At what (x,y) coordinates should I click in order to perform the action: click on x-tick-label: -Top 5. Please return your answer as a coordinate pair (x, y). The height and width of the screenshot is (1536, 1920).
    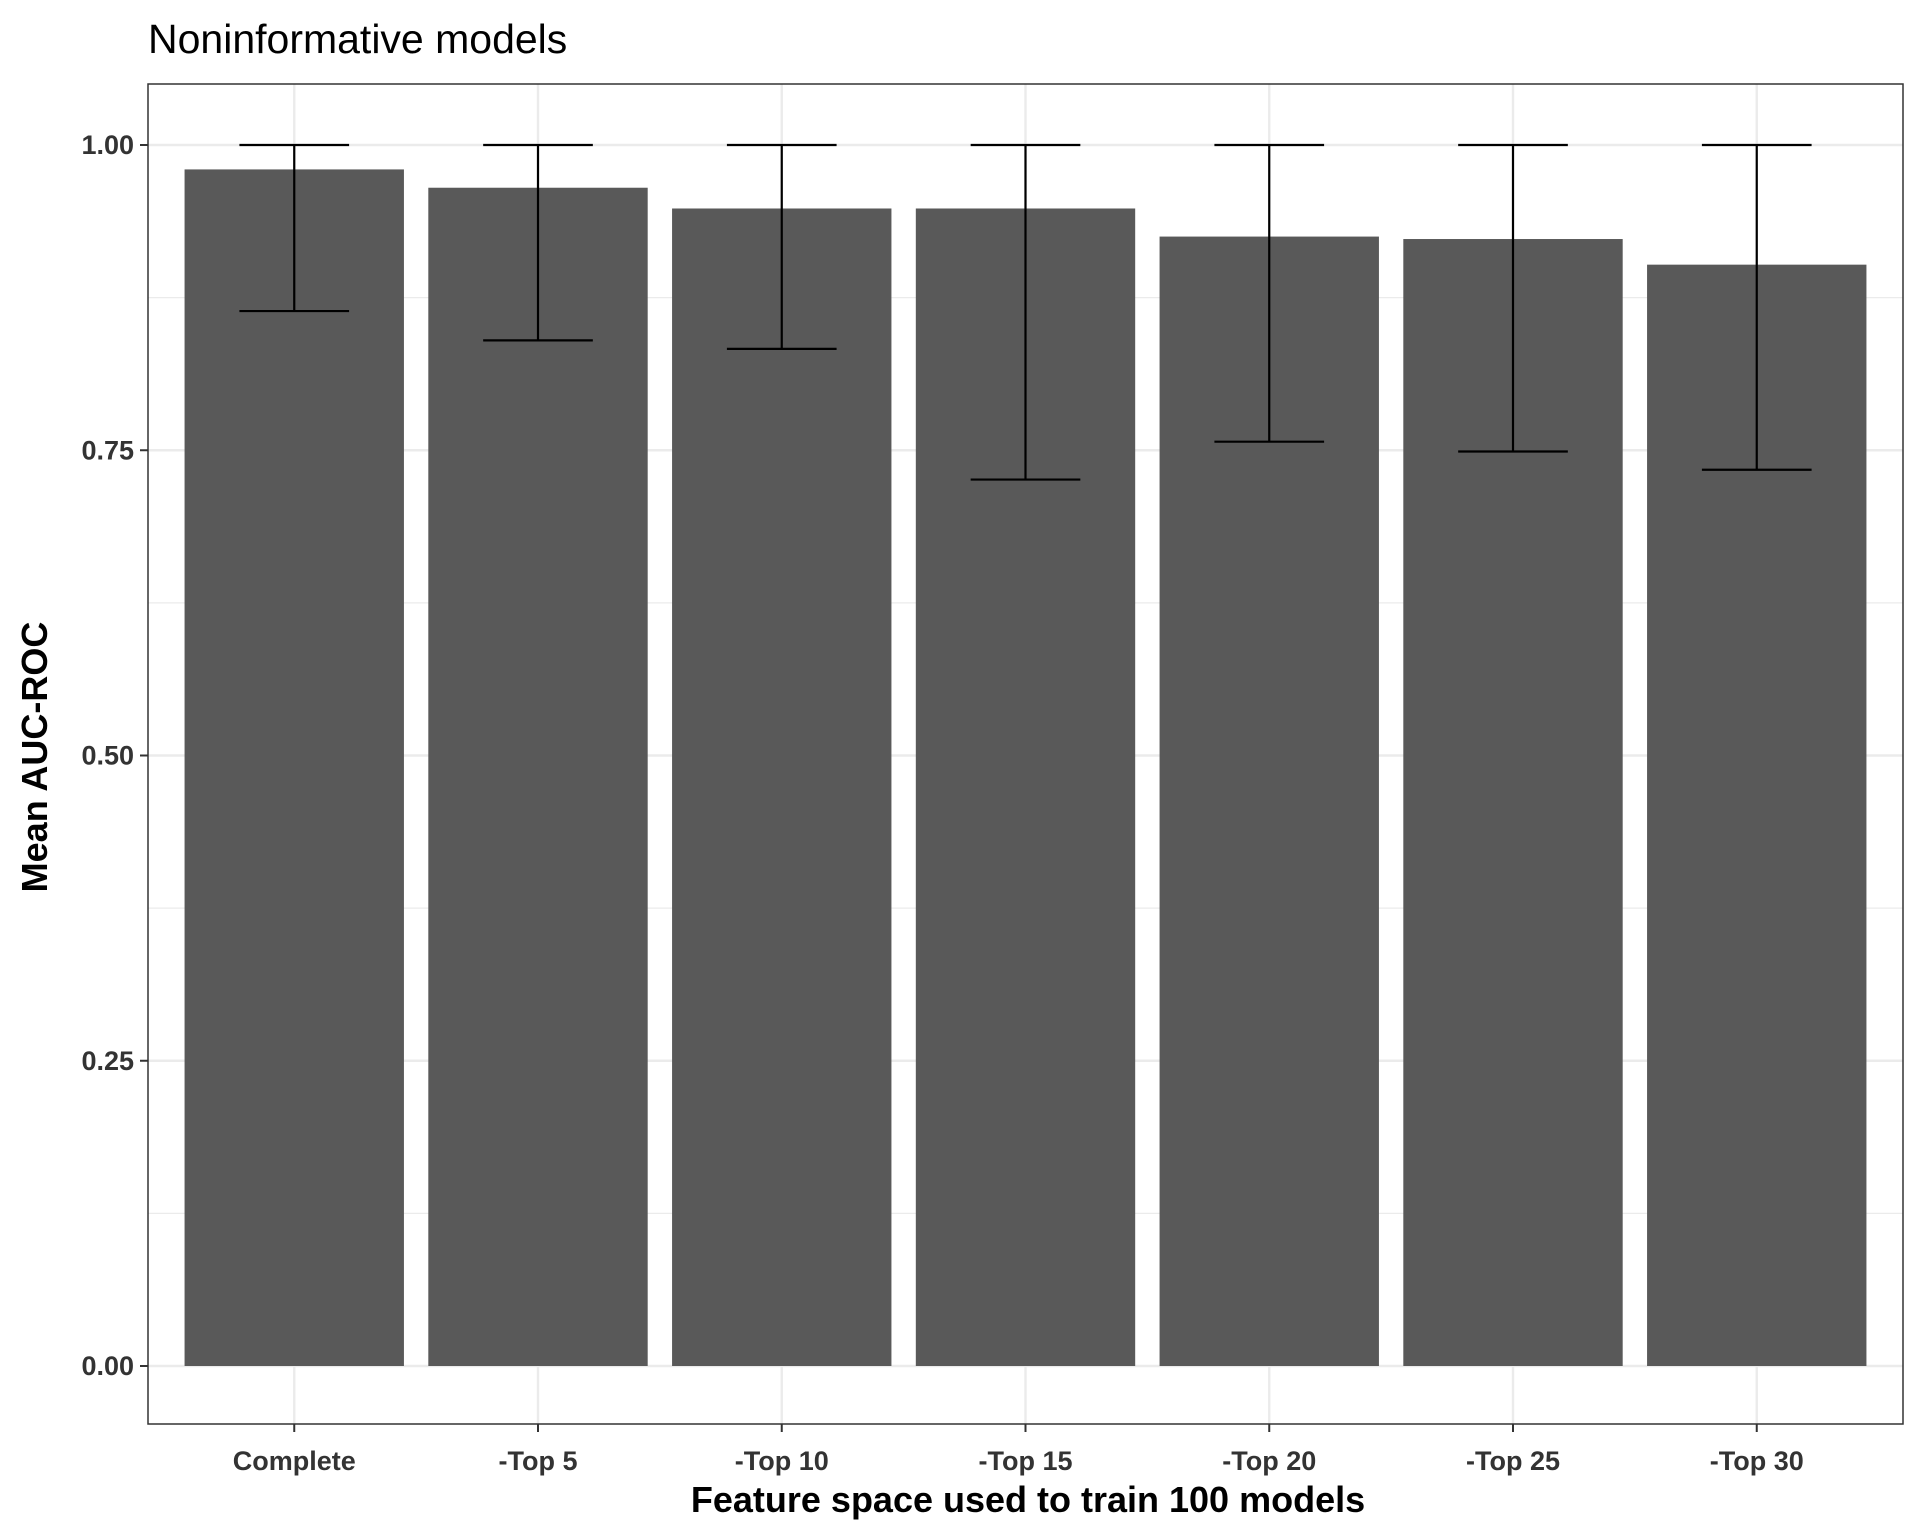
    Looking at the image, I should click on (538, 1461).